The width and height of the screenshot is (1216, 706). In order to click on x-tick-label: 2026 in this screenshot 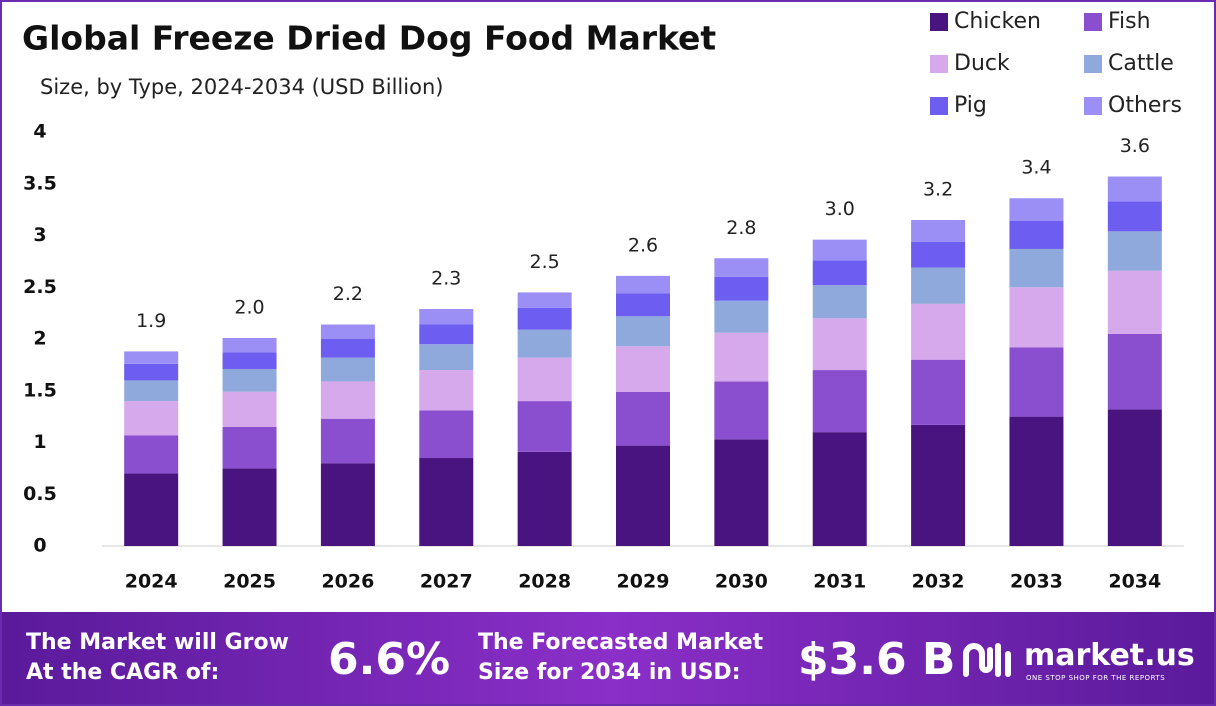, I will do `click(347, 582)`.